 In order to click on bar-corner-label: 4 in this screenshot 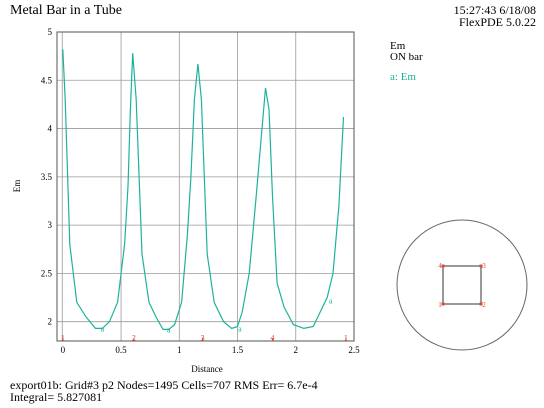, I will do `click(440, 266)`.